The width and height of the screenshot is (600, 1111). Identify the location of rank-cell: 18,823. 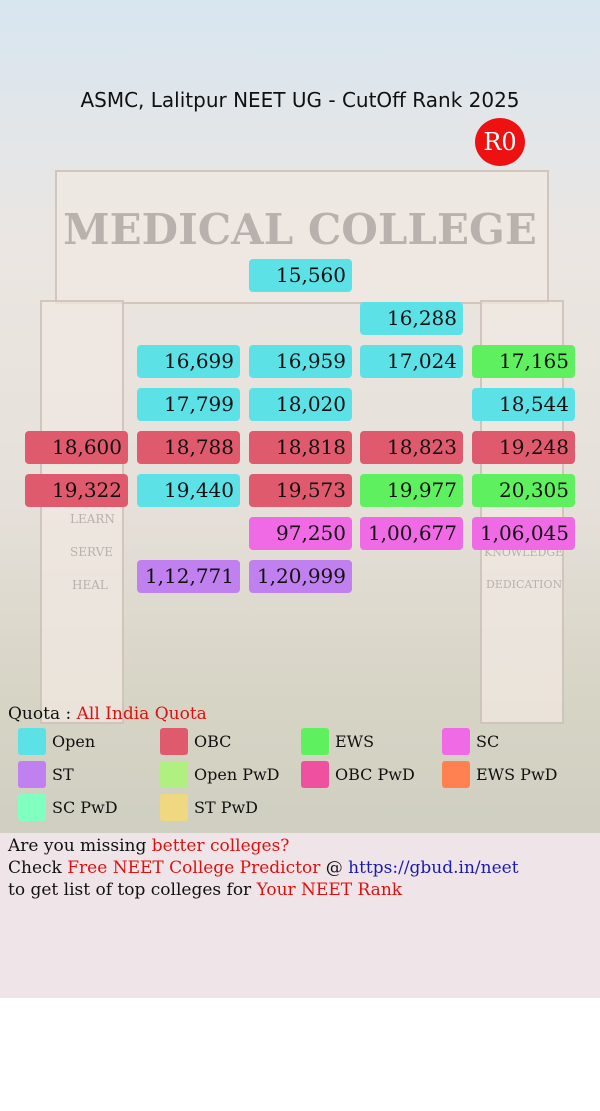
(411, 447).